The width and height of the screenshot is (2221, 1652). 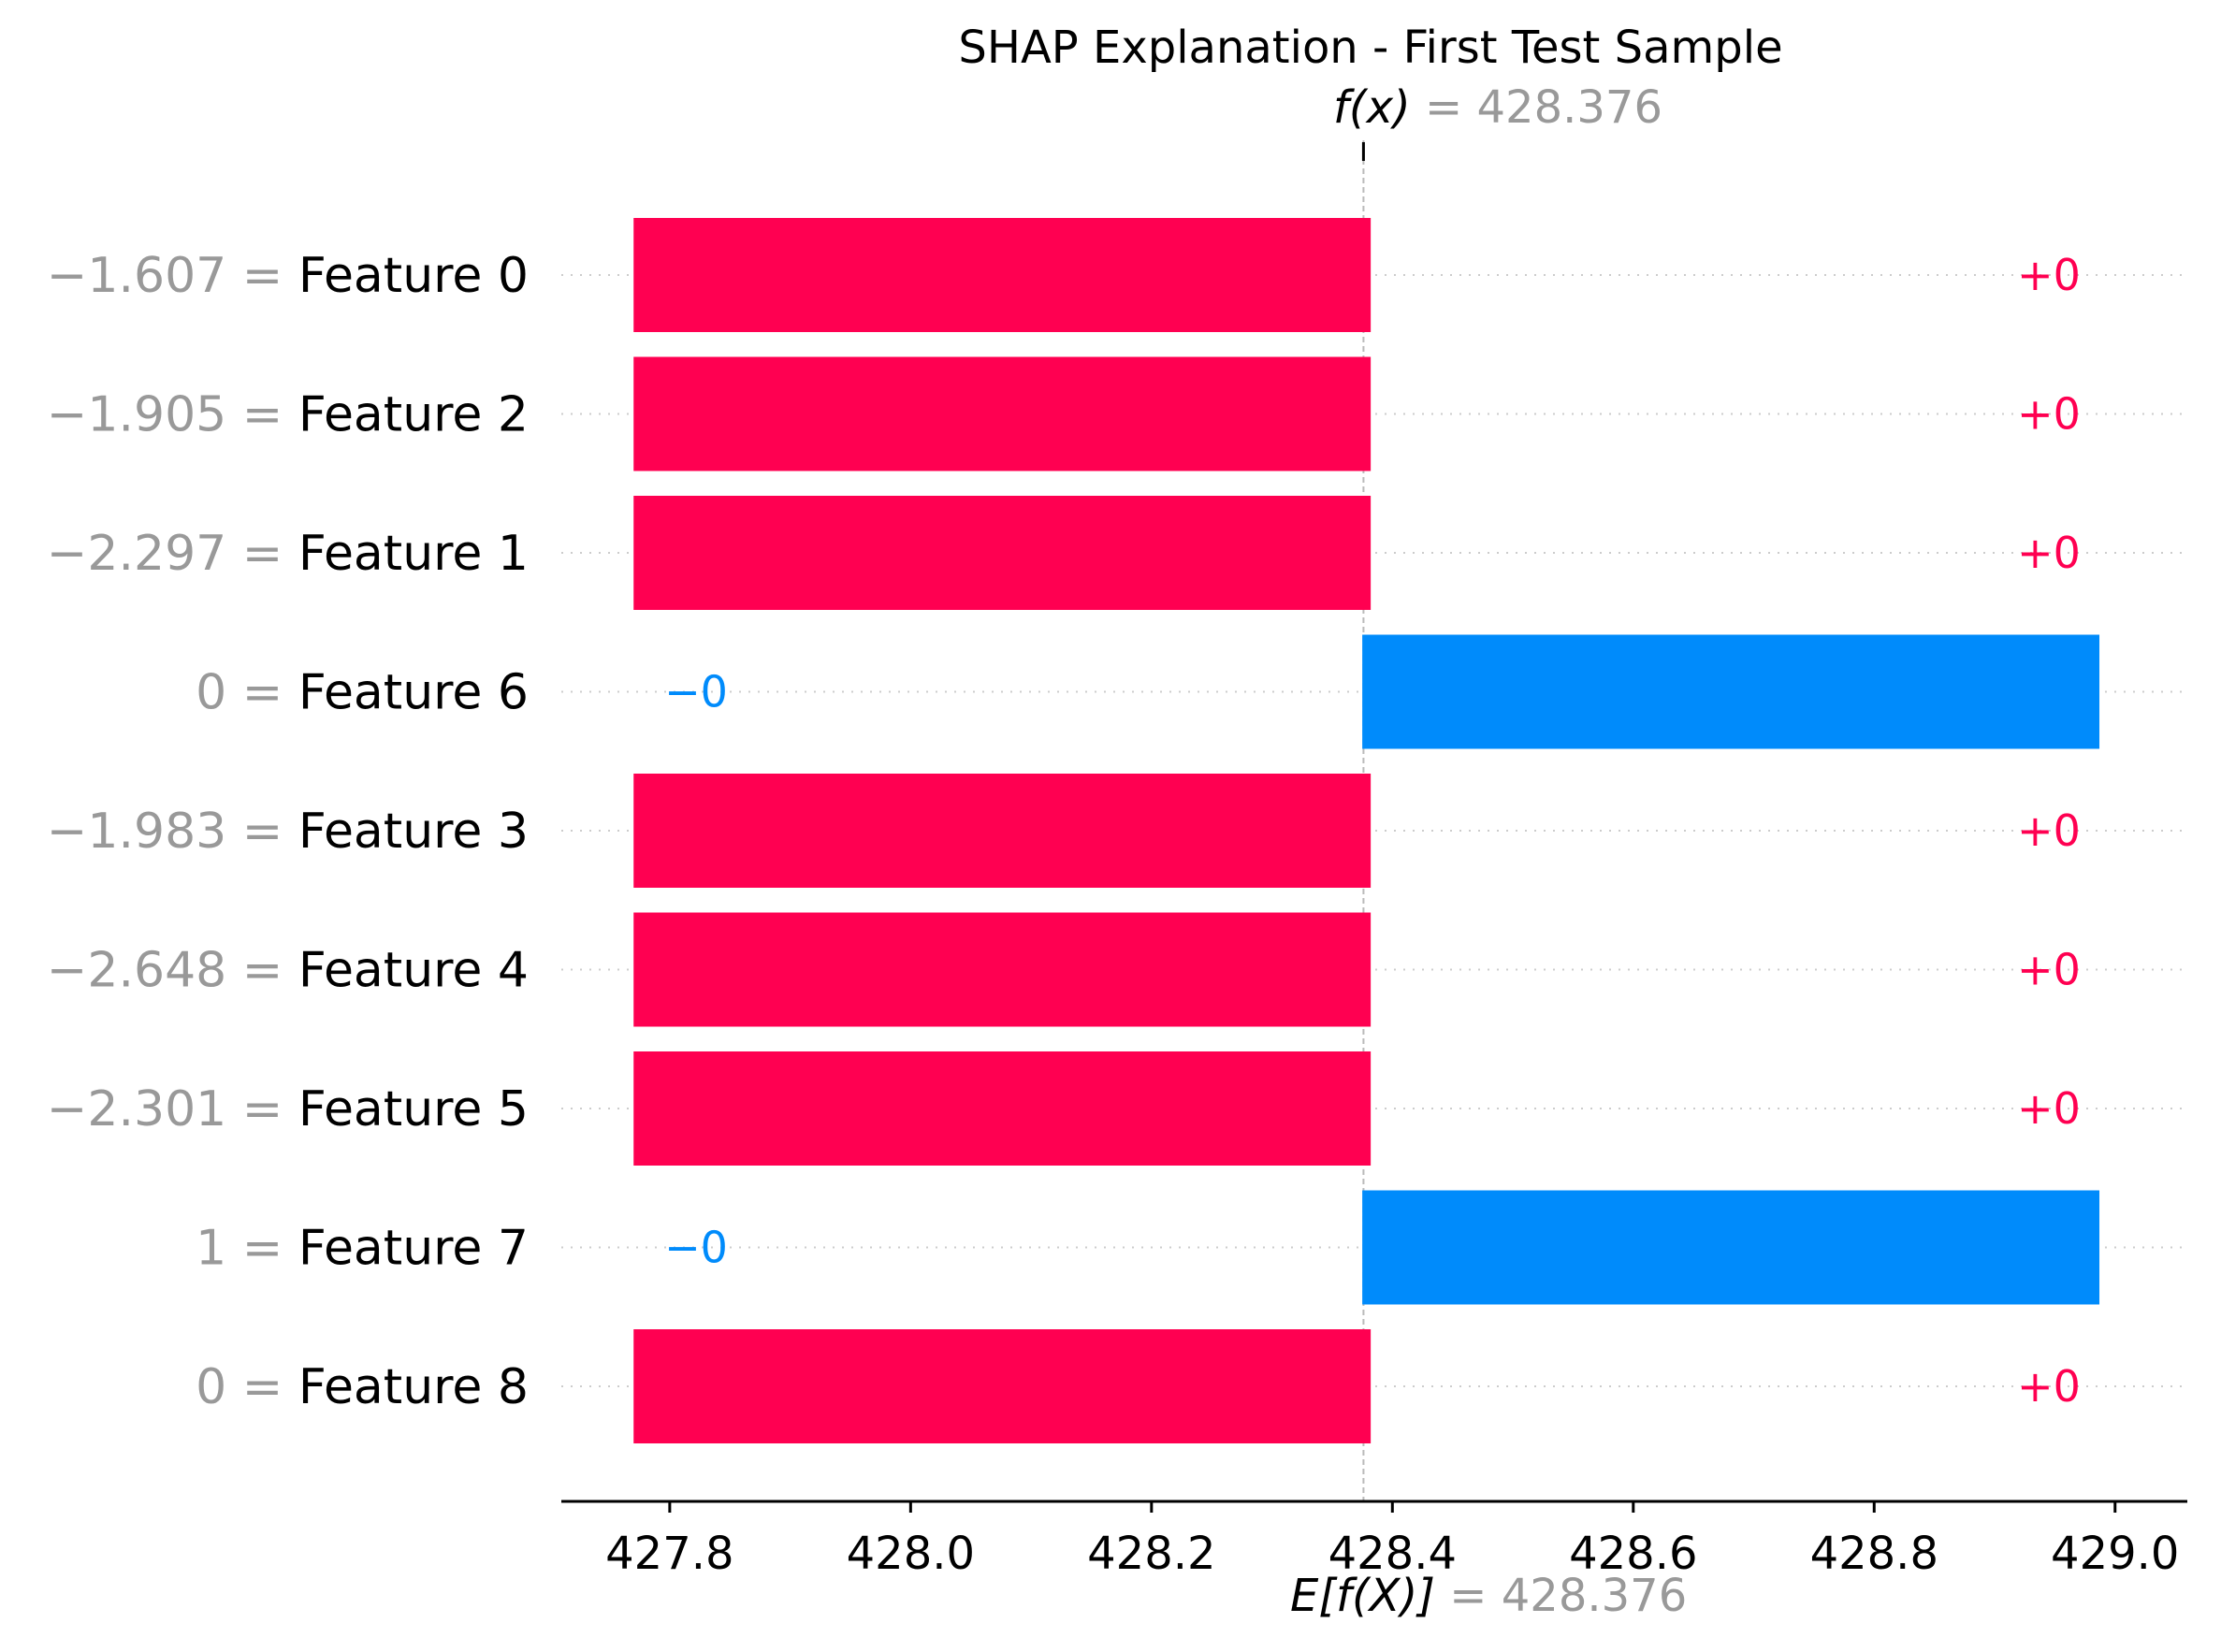 I want to click on feature-value: −2.301, so click(x=136, y=1109).